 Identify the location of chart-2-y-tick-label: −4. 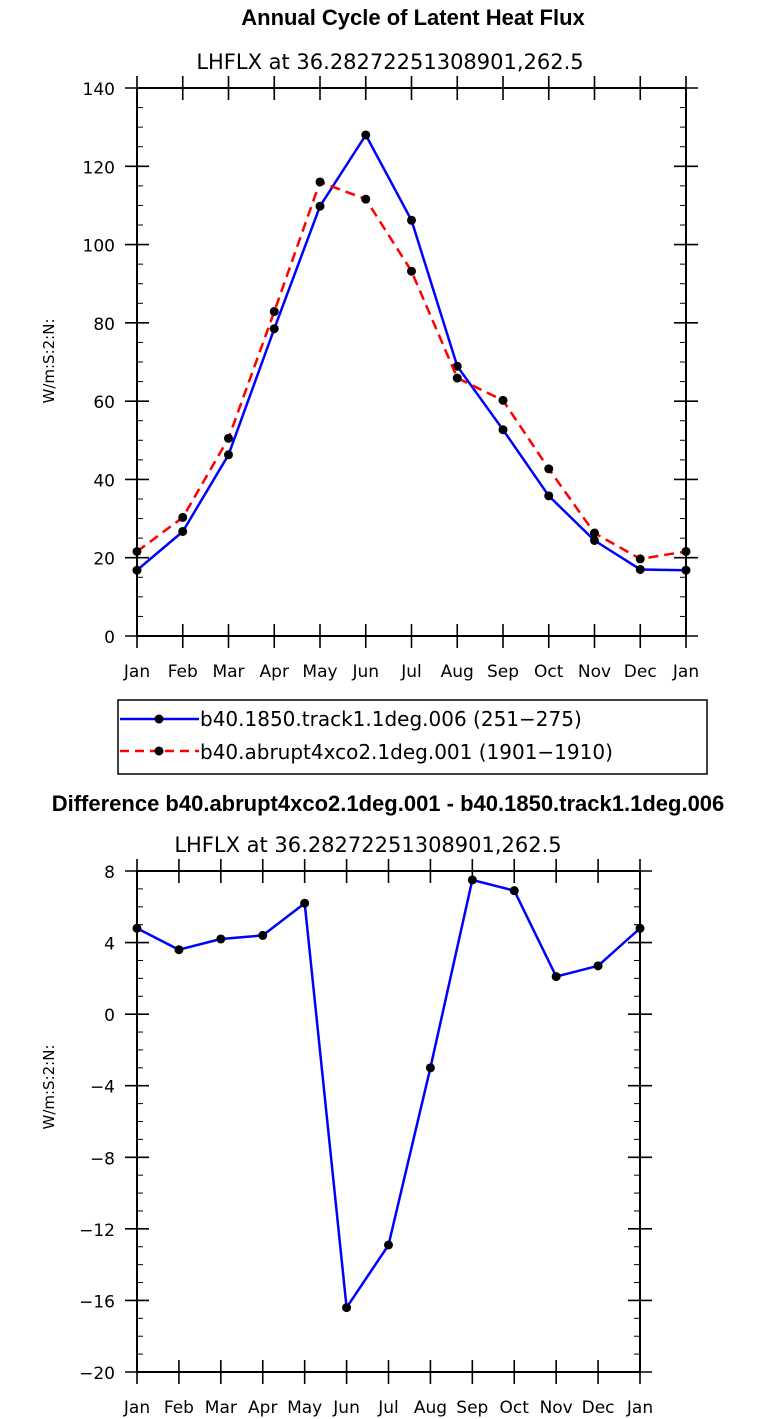
(102, 1088).